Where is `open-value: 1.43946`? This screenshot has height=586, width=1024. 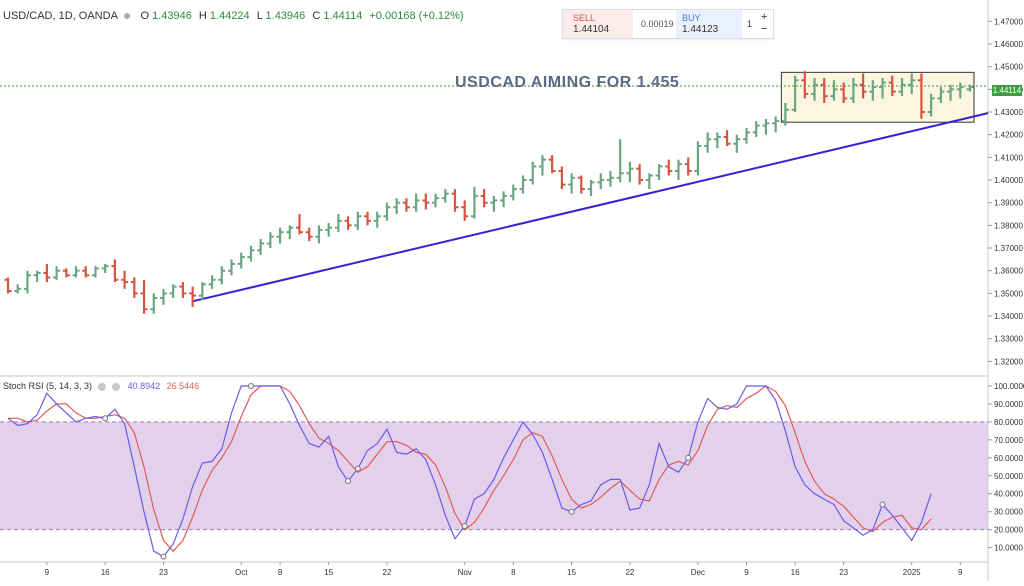 open-value: 1.43946 is located at coordinates (172, 16).